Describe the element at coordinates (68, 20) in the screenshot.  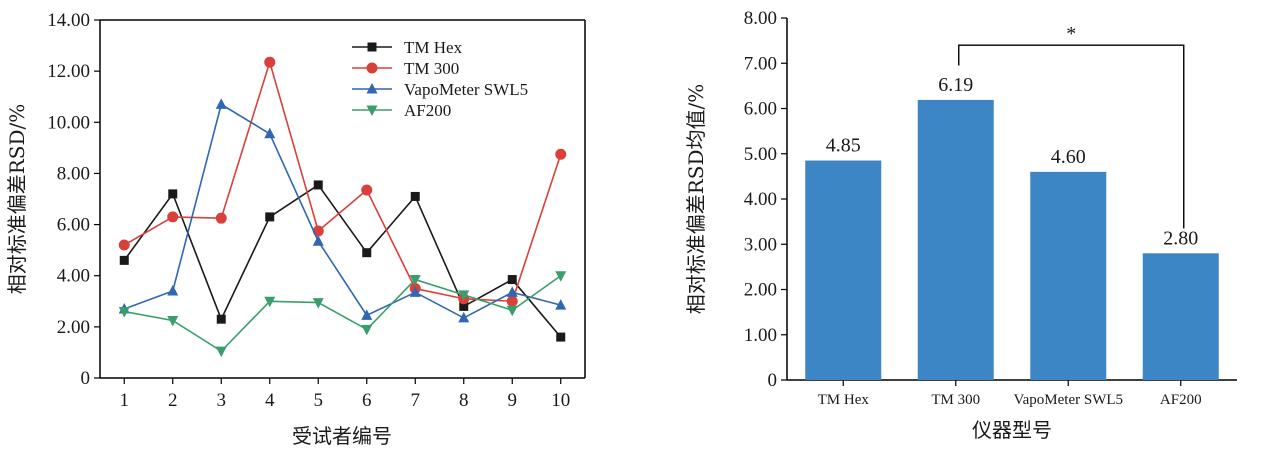
I see `line-y-tick-label: 14.00` at that location.